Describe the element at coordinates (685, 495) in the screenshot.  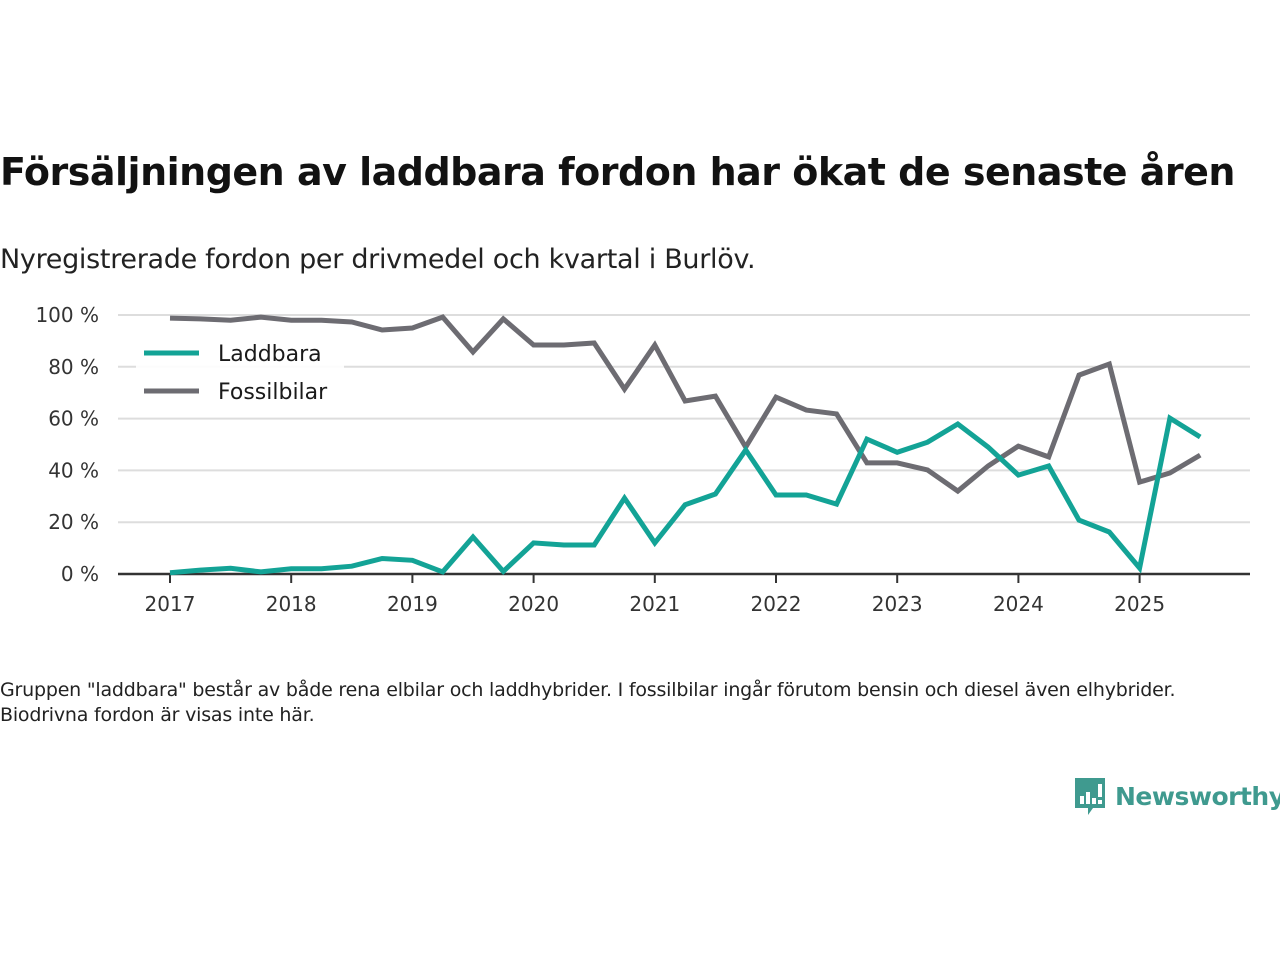
I see `series-line-laddbara` at that location.